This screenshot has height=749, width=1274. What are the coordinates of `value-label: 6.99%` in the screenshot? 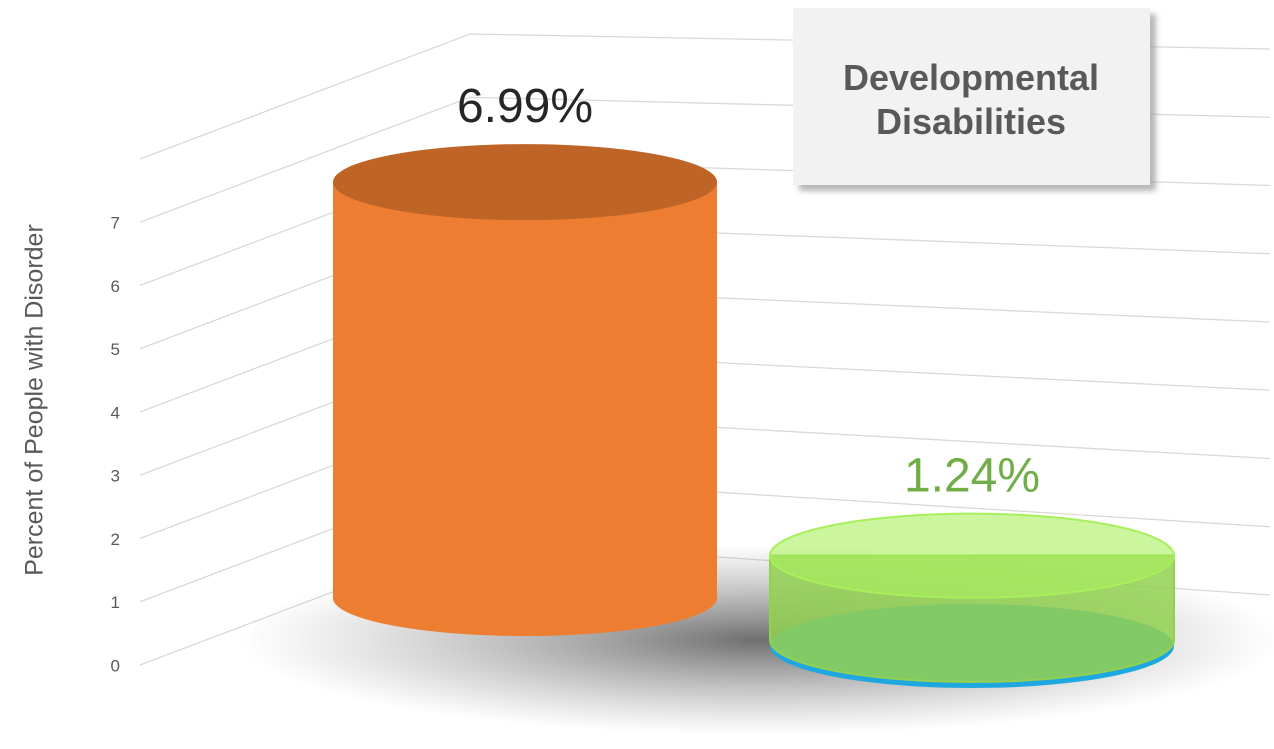 It's located at (525, 106).